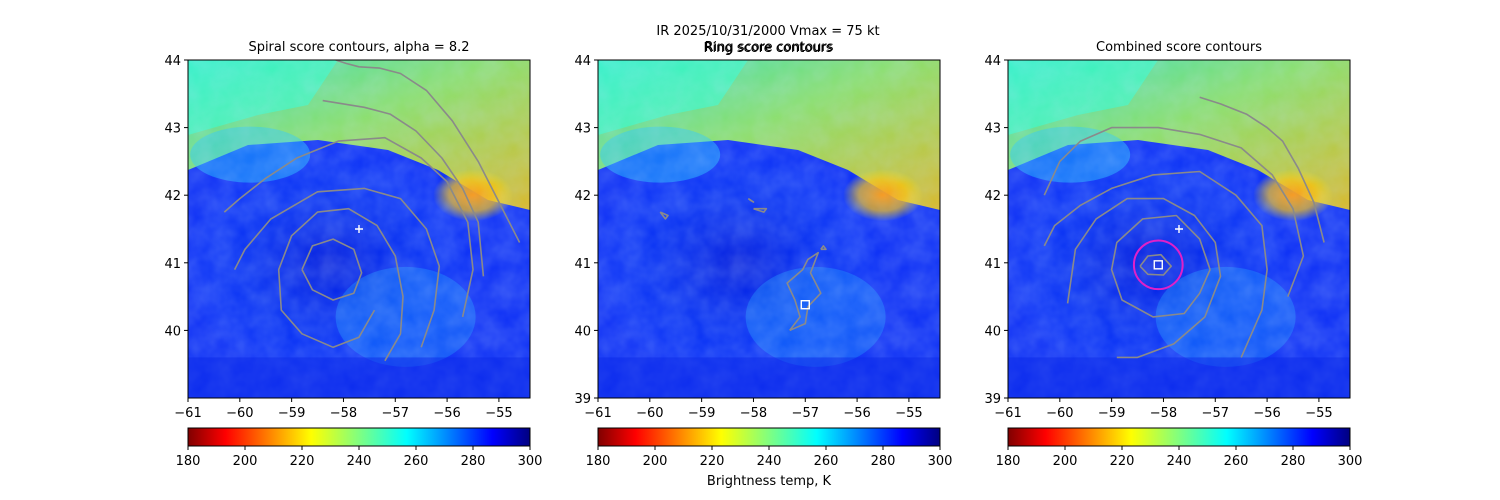  I want to click on suptitle-line1: IR 2025/10/31/2000 Vmax = 75 kt, so click(767, 31).